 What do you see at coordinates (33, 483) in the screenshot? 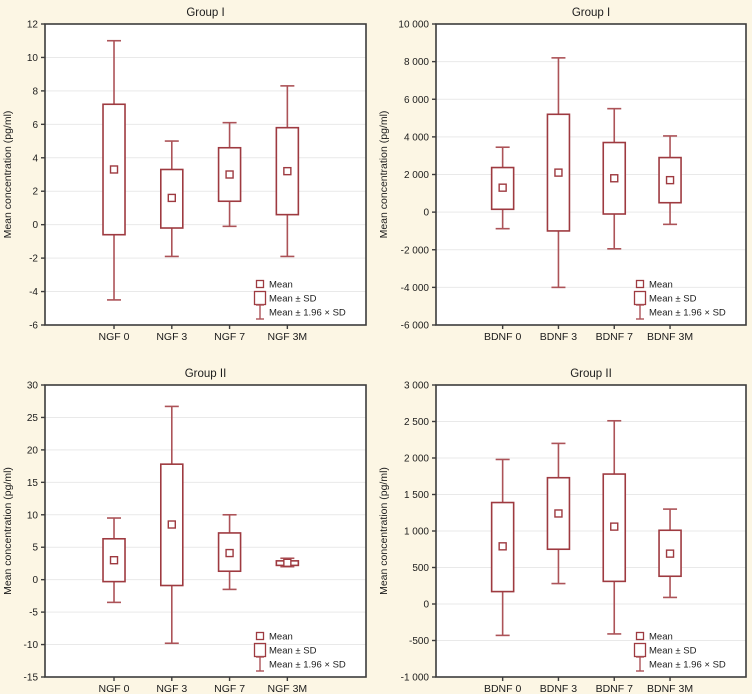
I see `y-tick-label: 15` at bounding box center [33, 483].